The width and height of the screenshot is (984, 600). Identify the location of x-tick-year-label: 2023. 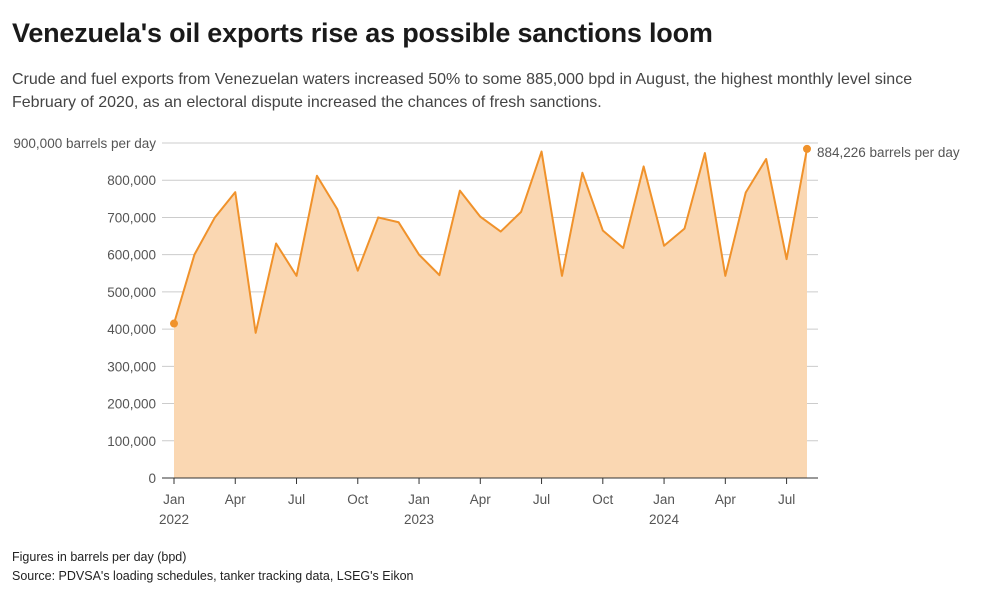
(419, 519).